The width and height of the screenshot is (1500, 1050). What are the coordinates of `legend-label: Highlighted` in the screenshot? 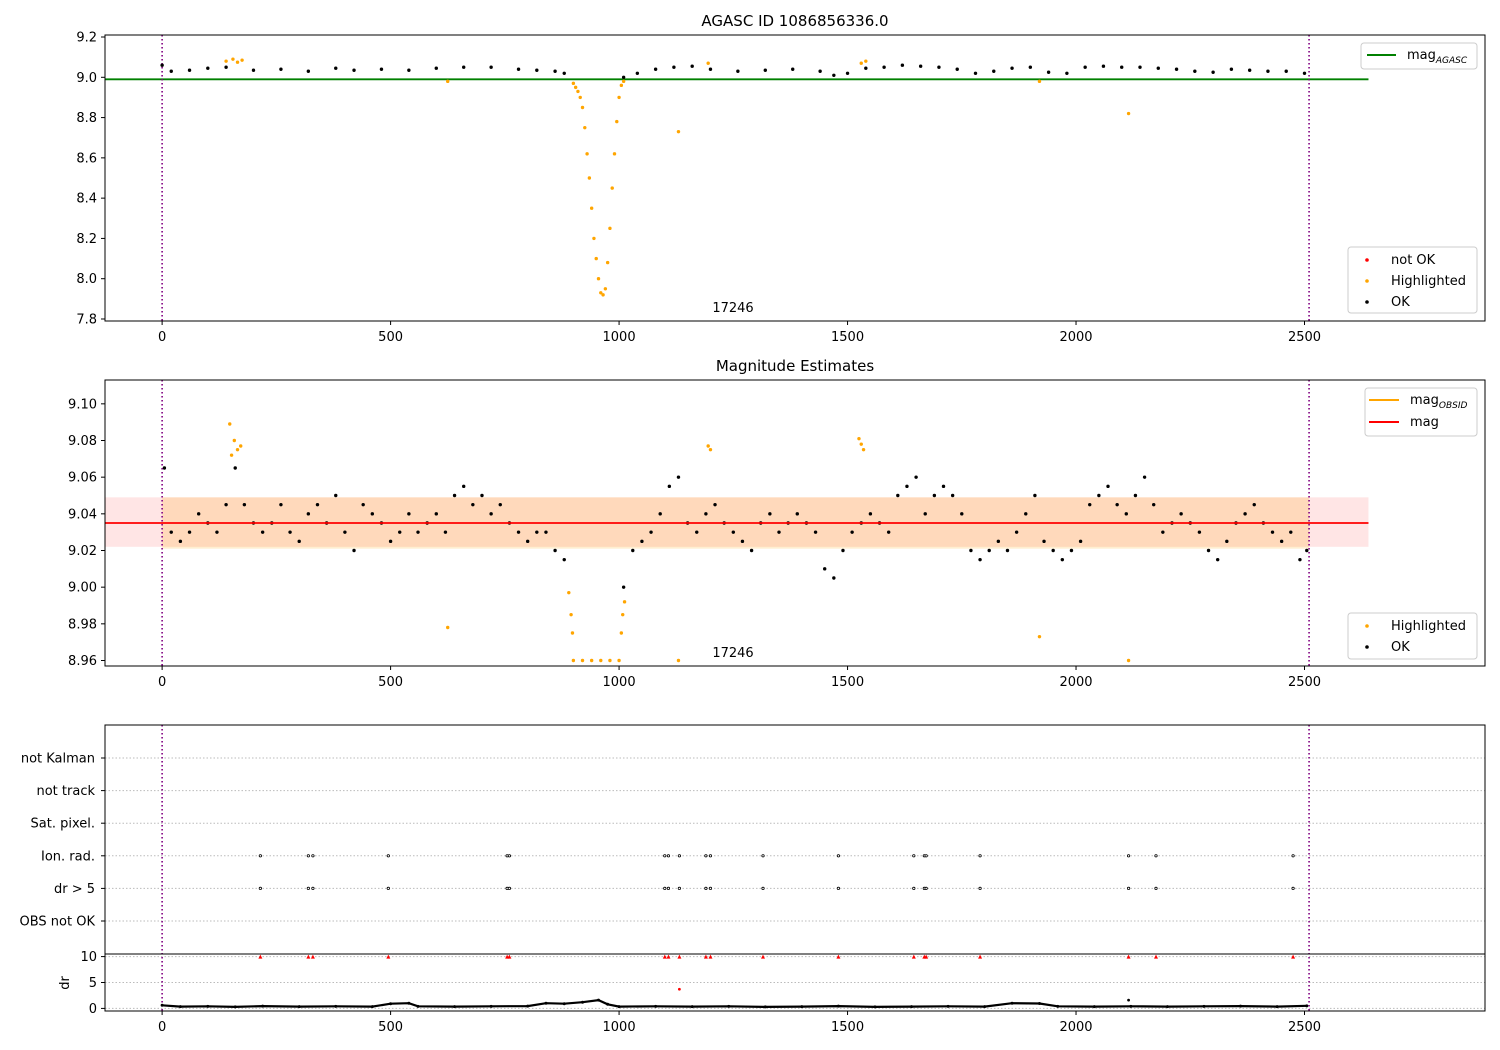 It's located at (1428, 626).